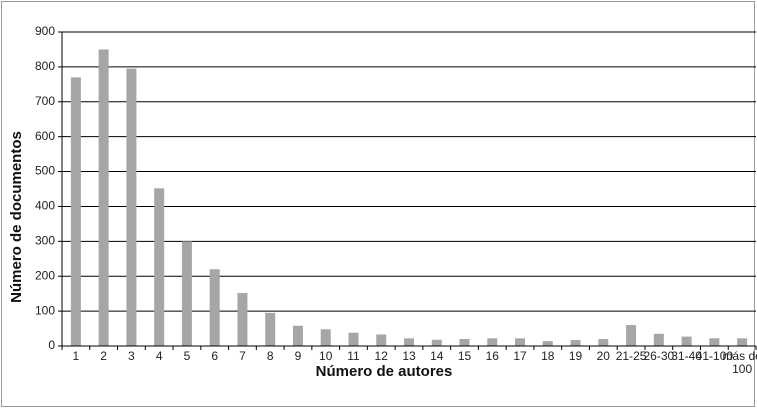  What do you see at coordinates (520, 356) in the screenshot?
I see `x-tick-label: 17` at bounding box center [520, 356].